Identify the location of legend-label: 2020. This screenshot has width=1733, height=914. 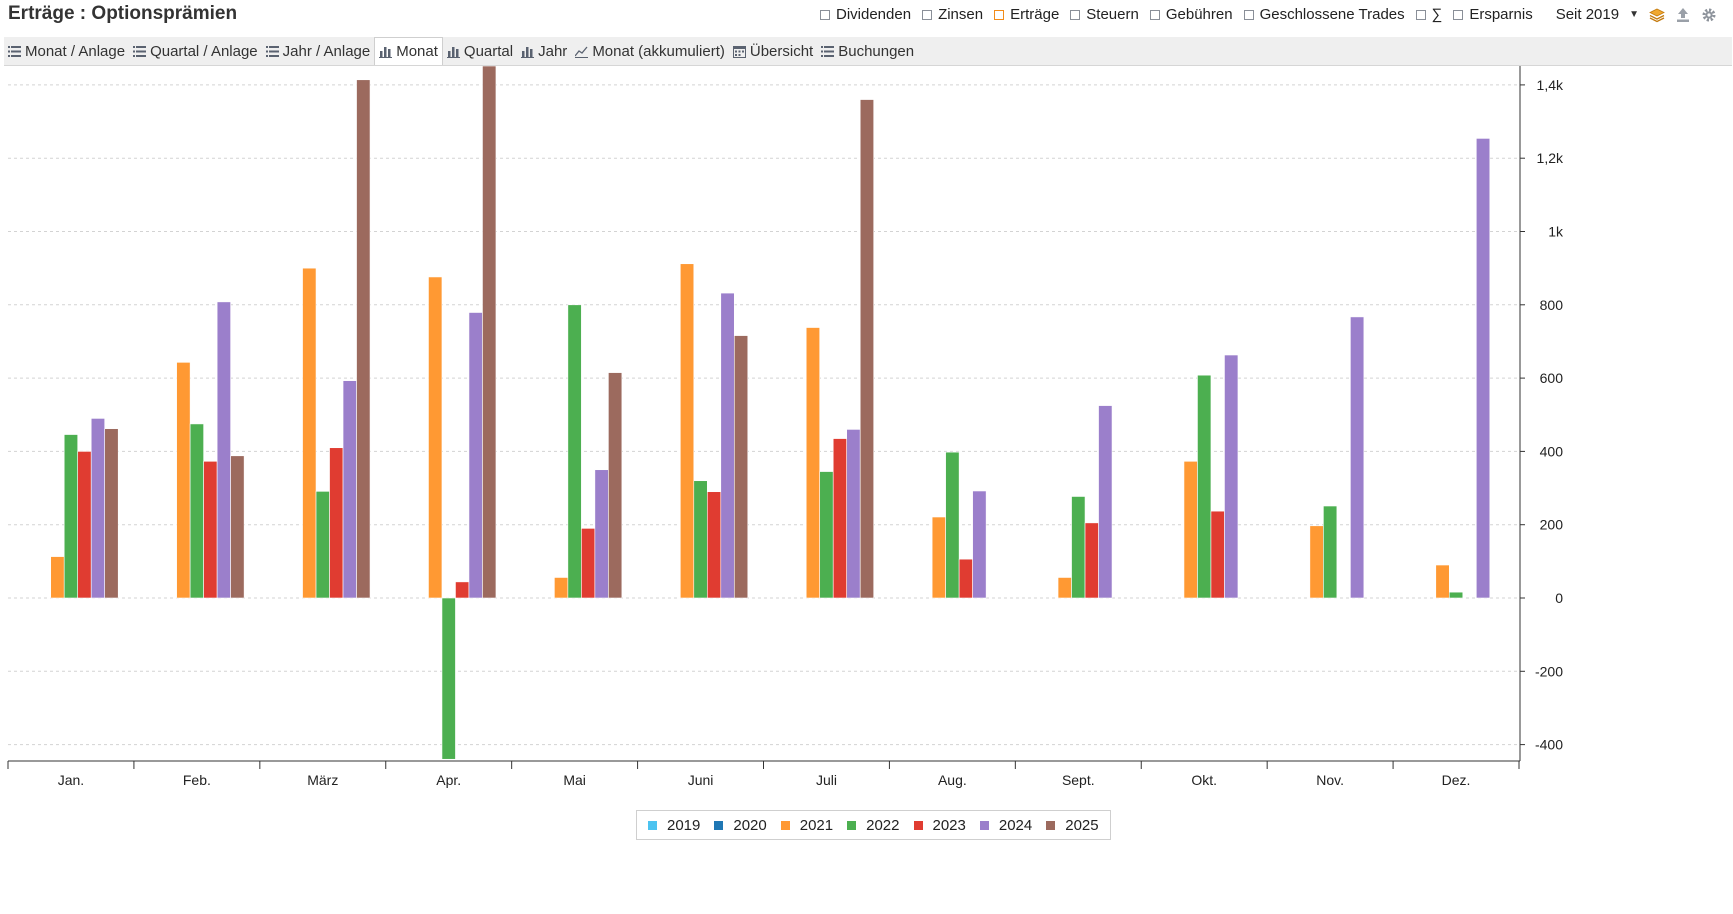
(750, 825).